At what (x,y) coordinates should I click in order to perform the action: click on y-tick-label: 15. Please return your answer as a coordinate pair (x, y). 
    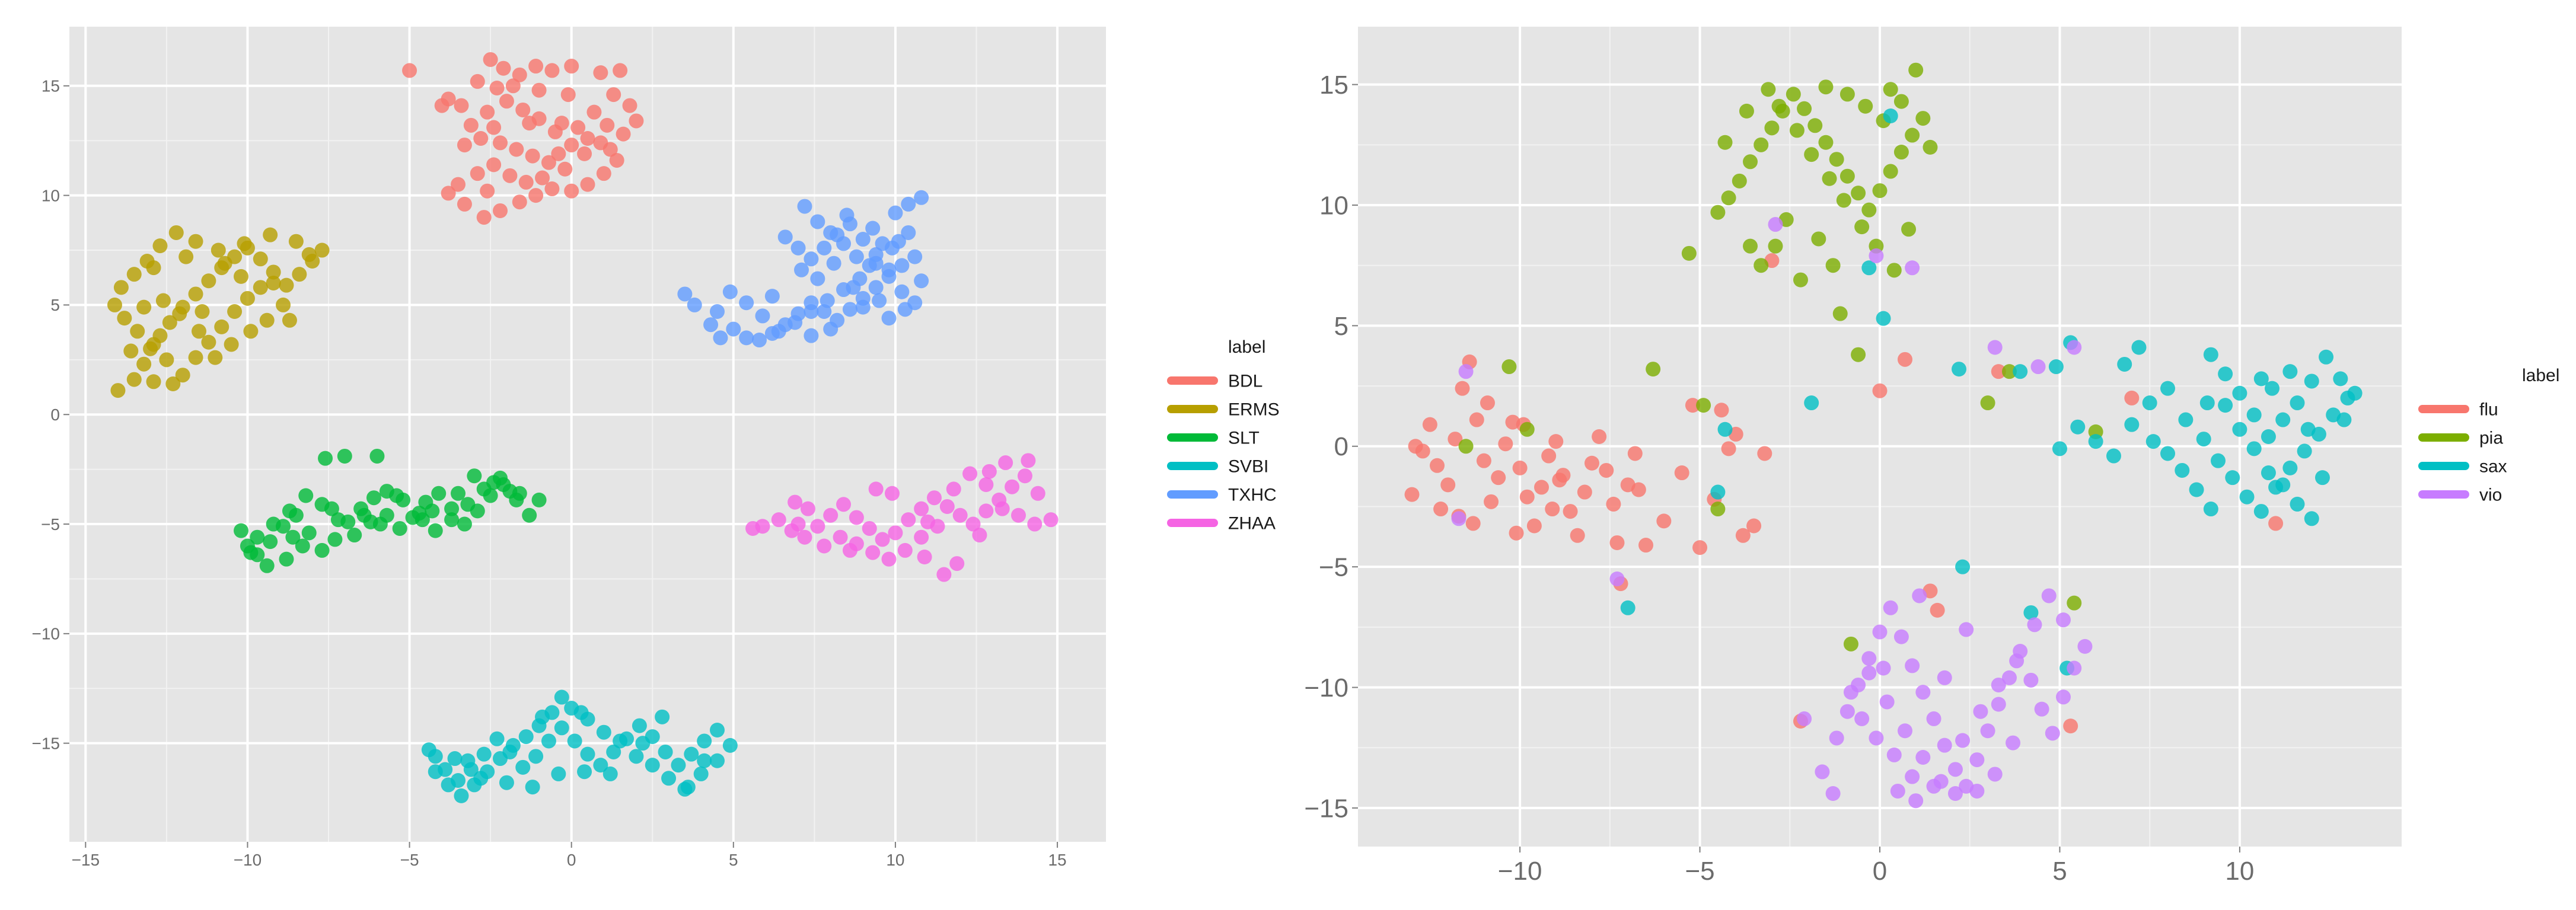
    Looking at the image, I should click on (51, 86).